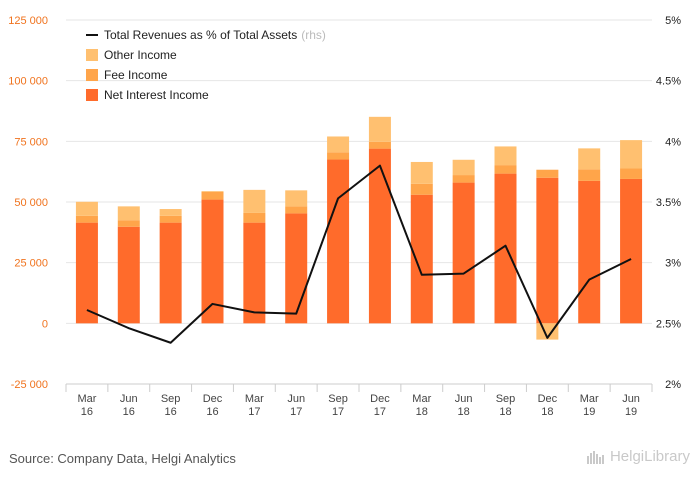 The width and height of the screenshot is (700, 483). I want to click on y-left-tick-label: 75 000, so click(31, 142).